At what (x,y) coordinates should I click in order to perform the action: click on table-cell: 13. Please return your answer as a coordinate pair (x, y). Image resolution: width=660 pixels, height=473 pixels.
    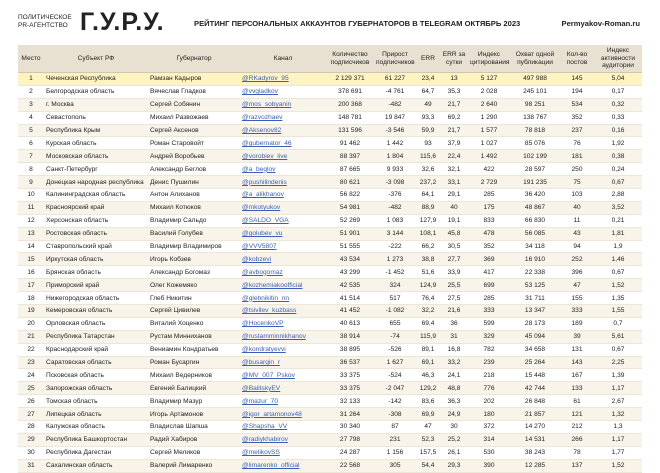
    Looking at the image, I should click on (31, 234).